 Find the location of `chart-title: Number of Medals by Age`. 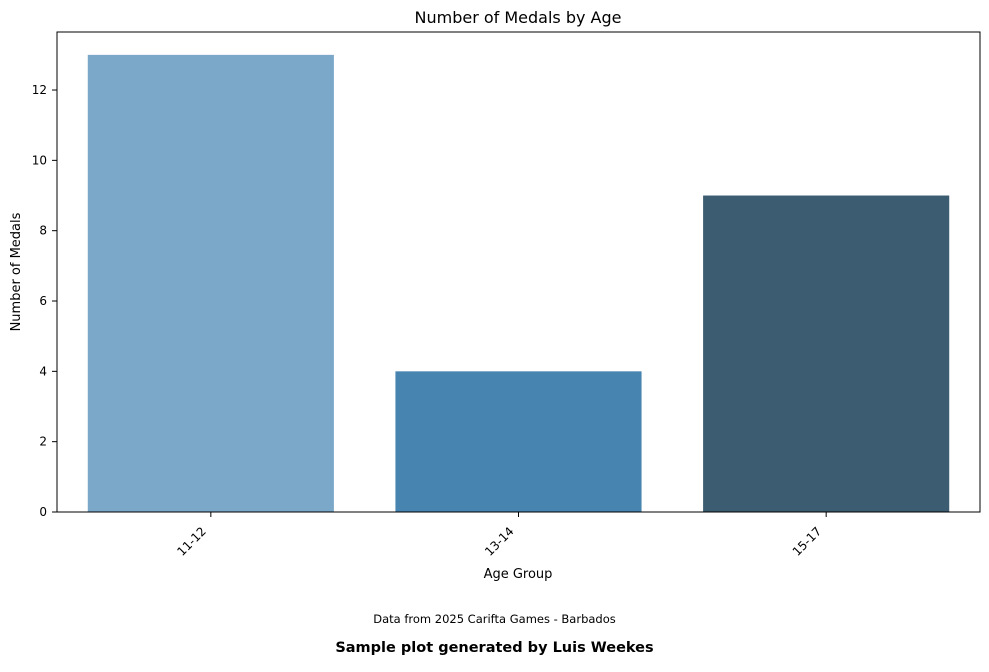

chart-title: Number of Medals by Age is located at coordinates (518, 17).